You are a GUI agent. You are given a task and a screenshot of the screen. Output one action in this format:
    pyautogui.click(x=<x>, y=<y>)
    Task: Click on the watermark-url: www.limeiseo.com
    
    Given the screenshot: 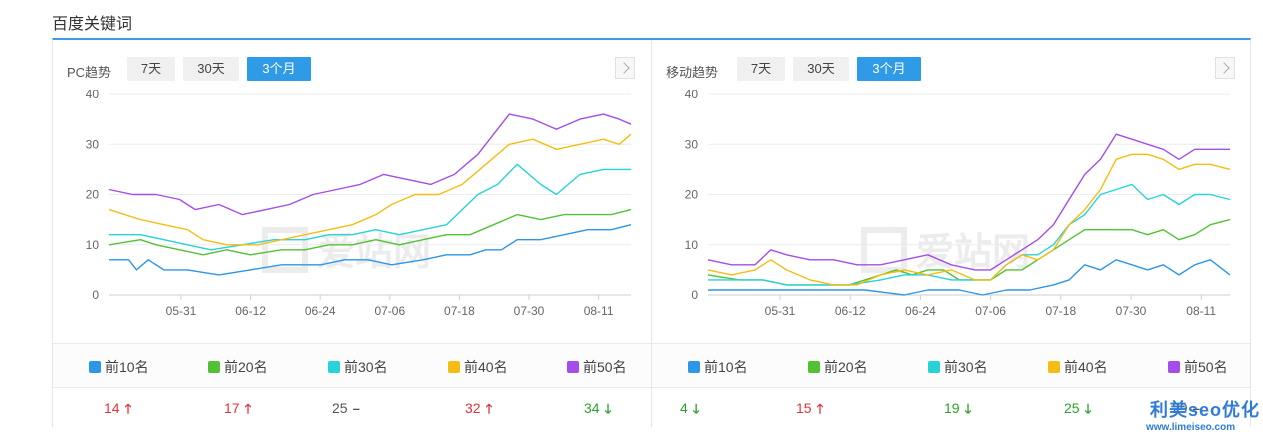 What is the action you would take?
    pyautogui.click(x=1191, y=427)
    